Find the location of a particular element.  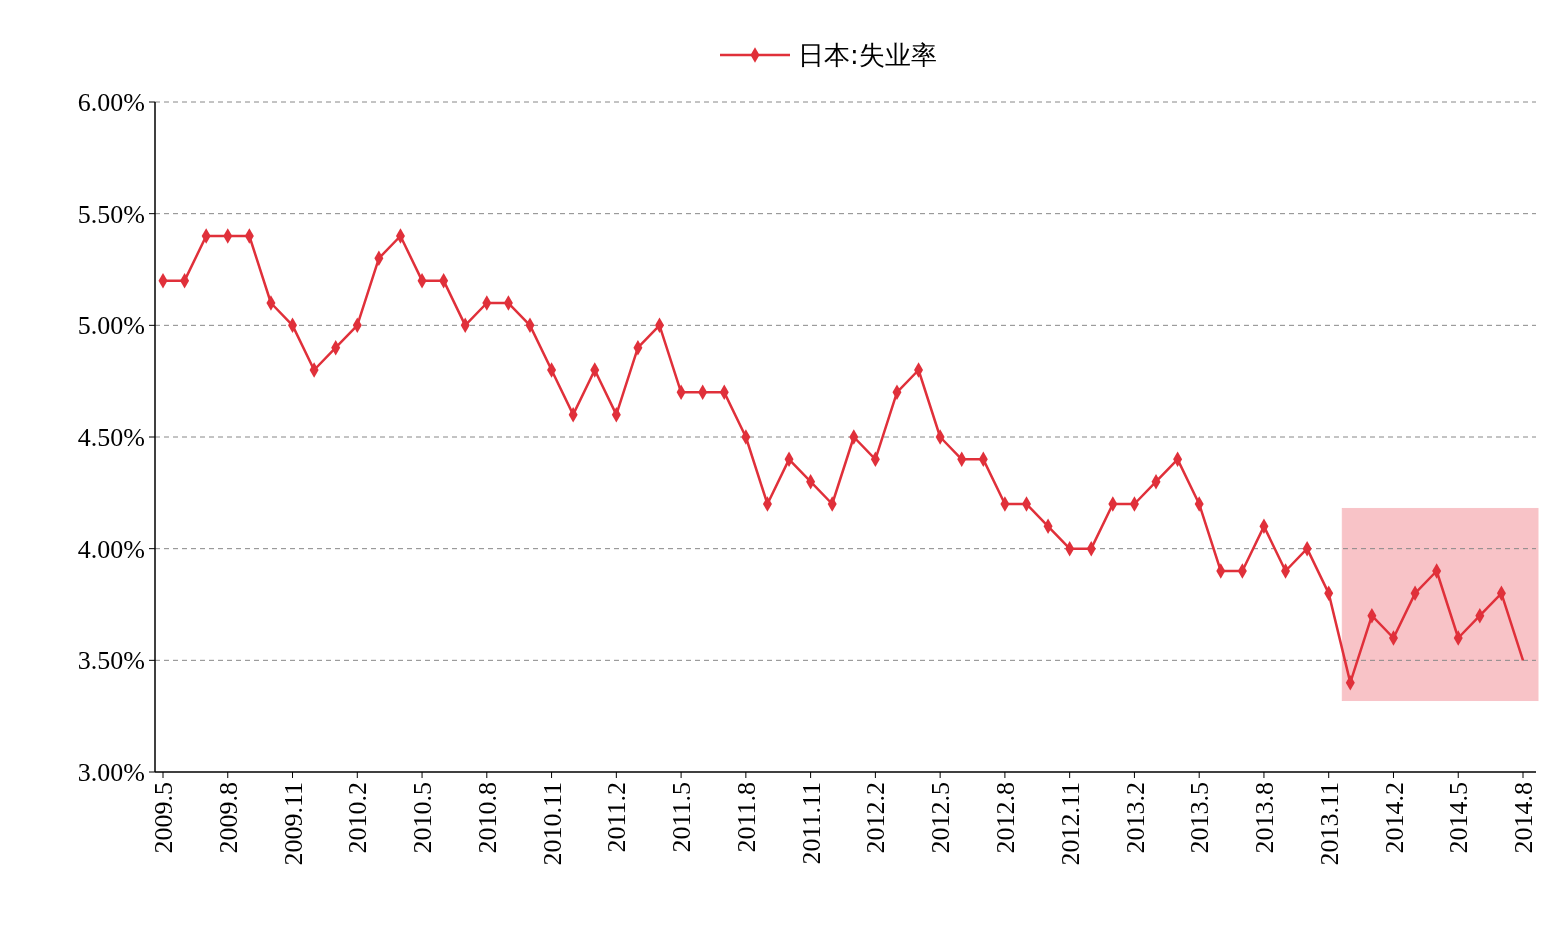

x-tick-label: 2014.2 is located at coordinates (1394, 818).